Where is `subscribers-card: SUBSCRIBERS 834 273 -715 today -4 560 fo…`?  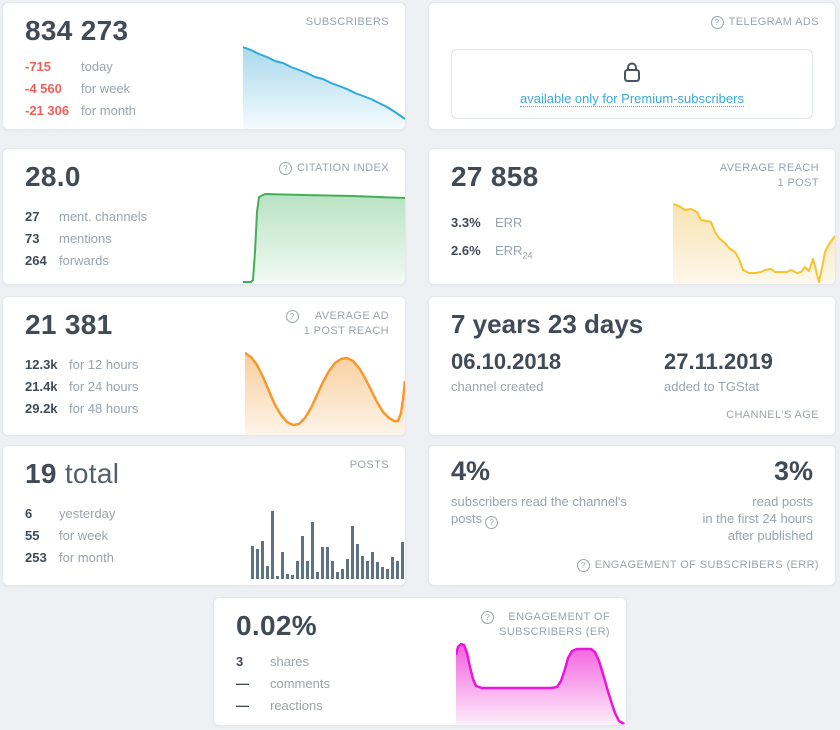 subscribers-card: SUBSCRIBERS 834 273 -715 today -4 560 fo… is located at coordinates (204, 66).